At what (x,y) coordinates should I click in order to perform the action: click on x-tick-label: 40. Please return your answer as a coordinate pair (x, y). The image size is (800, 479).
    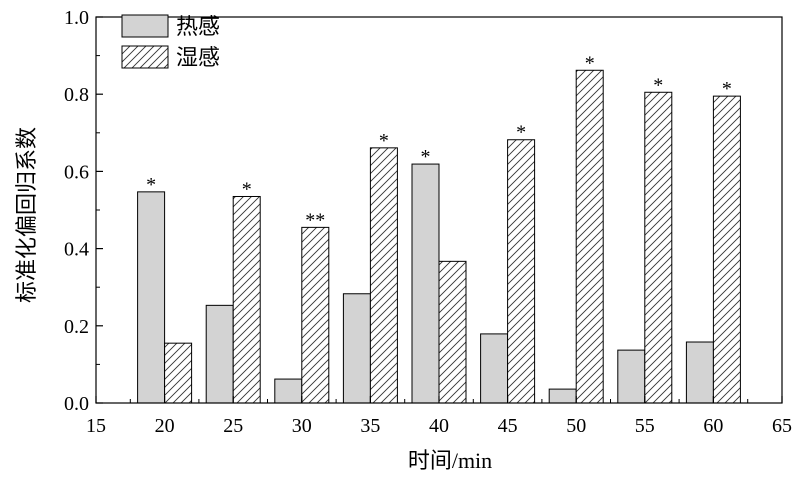
    Looking at the image, I should click on (439, 426).